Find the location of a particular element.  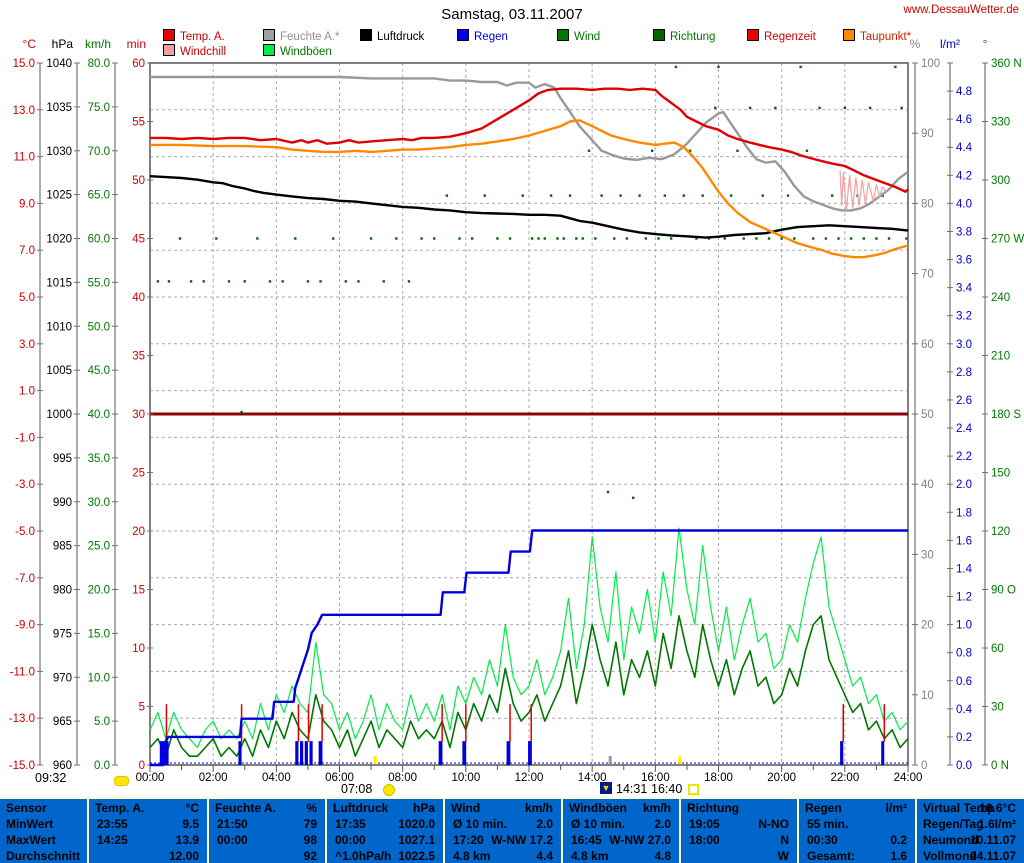

table-row-label: MaxWert is located at coordinates (43, 840).